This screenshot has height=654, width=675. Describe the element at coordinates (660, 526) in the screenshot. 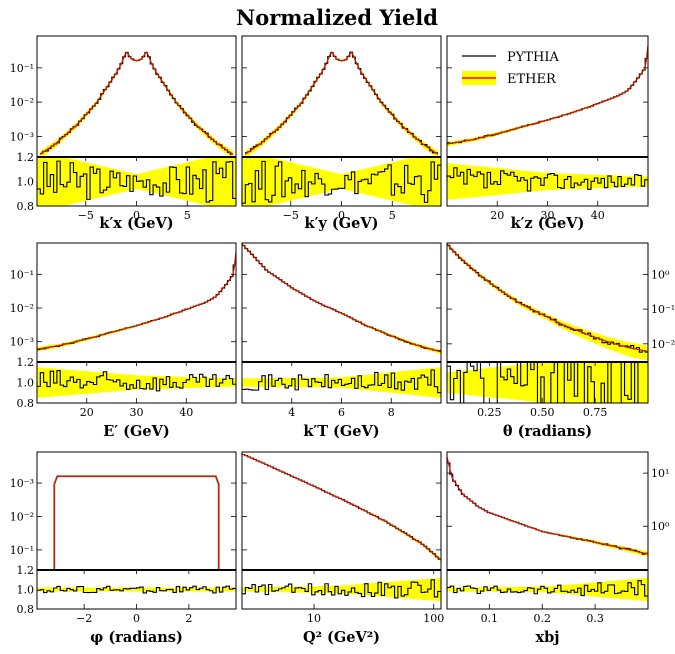

I see `y-tick-label-xbj: 10⁰` at that location.